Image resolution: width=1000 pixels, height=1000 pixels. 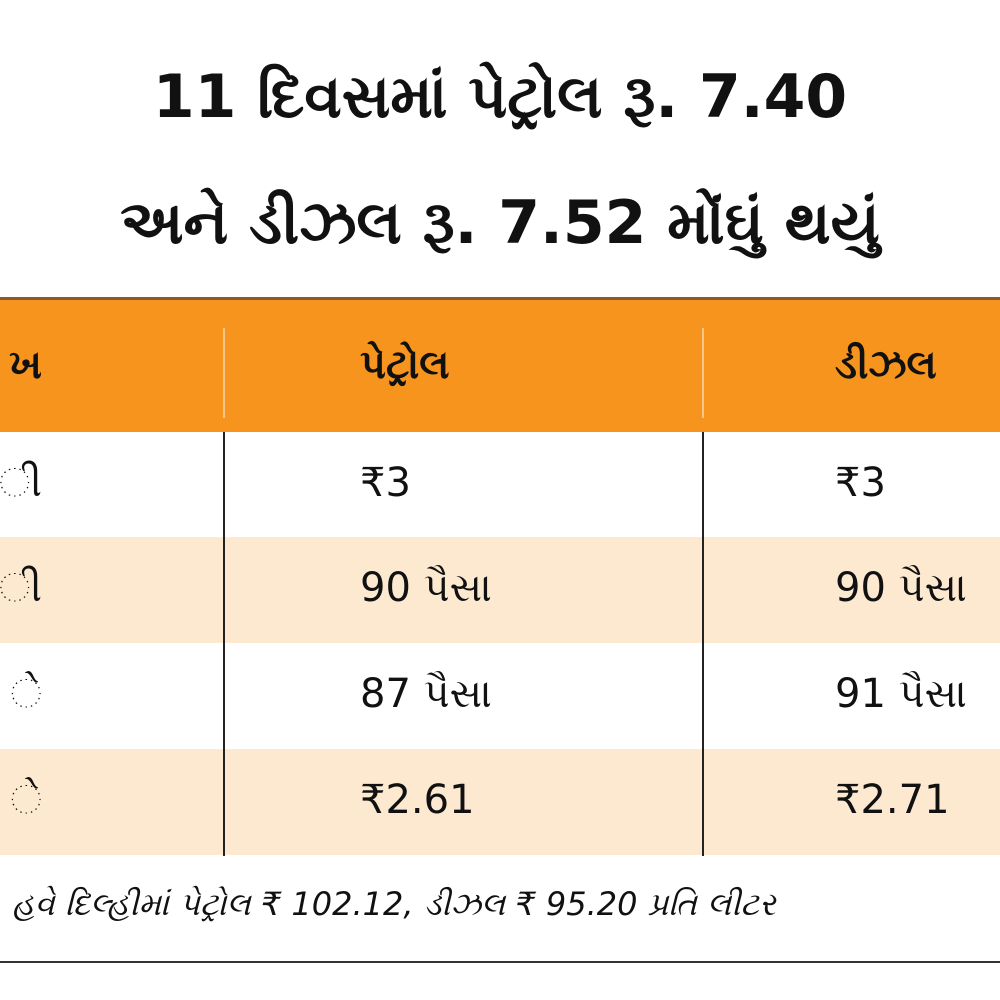 I want to click on header-cell: પેટ્રોલ, so click(x=405, y=365).